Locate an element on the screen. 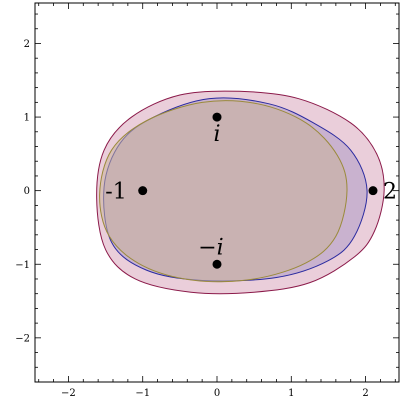 This screenshot has height=405, width=402. point-label: -1 is located at coordinates (115, 192).